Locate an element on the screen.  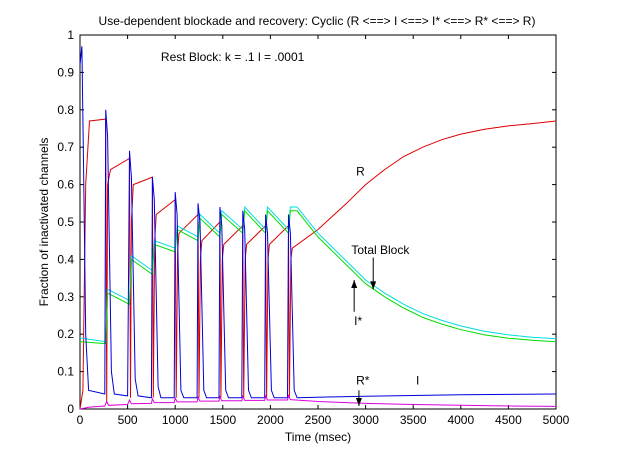
x-tick-label: 5000 is located at coordinates (556, 420).